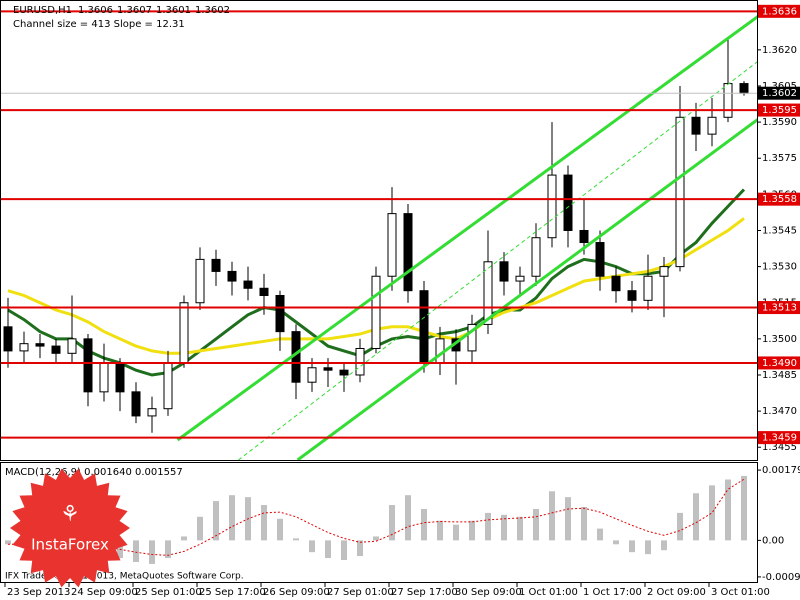  I want to click on level-label: 1.3490, so click(779, 363).